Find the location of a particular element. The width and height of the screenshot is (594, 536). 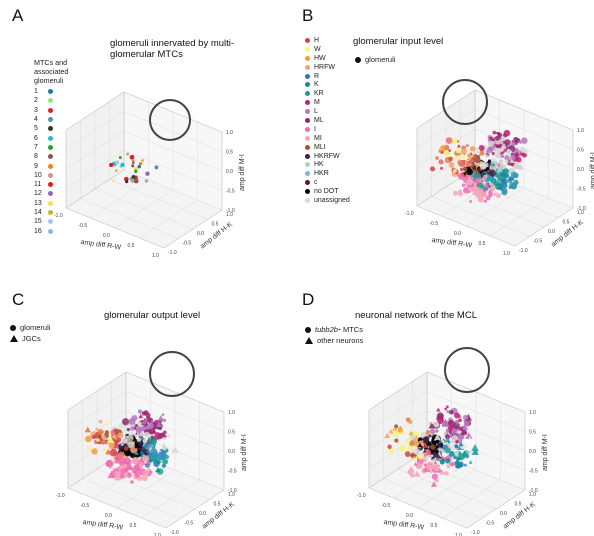

x-tick-label: 0.0 is located at coordinates (106, 236).